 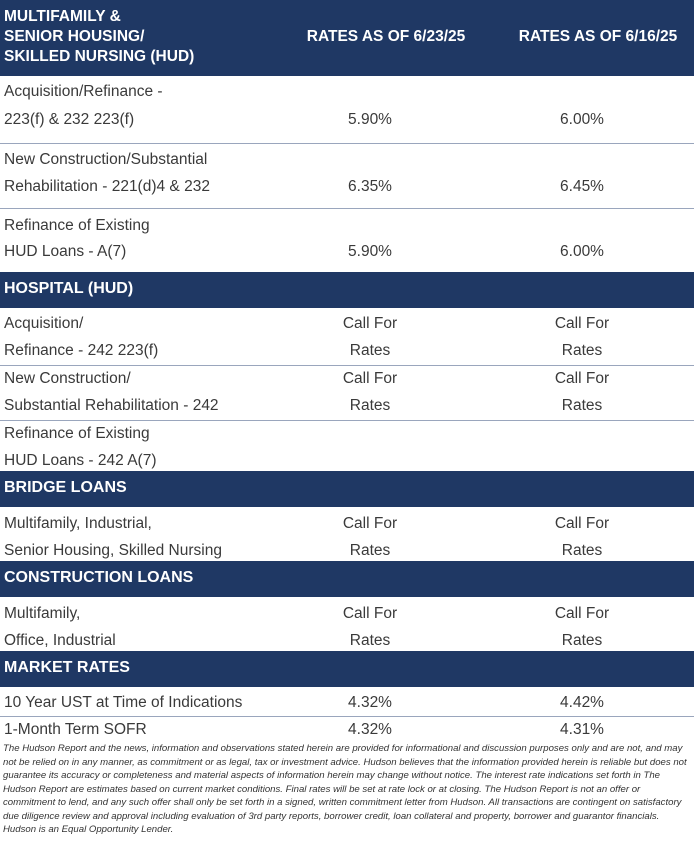 What do you see at coordinates (107, 186) in the screenshot?
I see `row-label-line2: Rehabilitation - 221(d)4 & 232` at bounding box center [107, 186].